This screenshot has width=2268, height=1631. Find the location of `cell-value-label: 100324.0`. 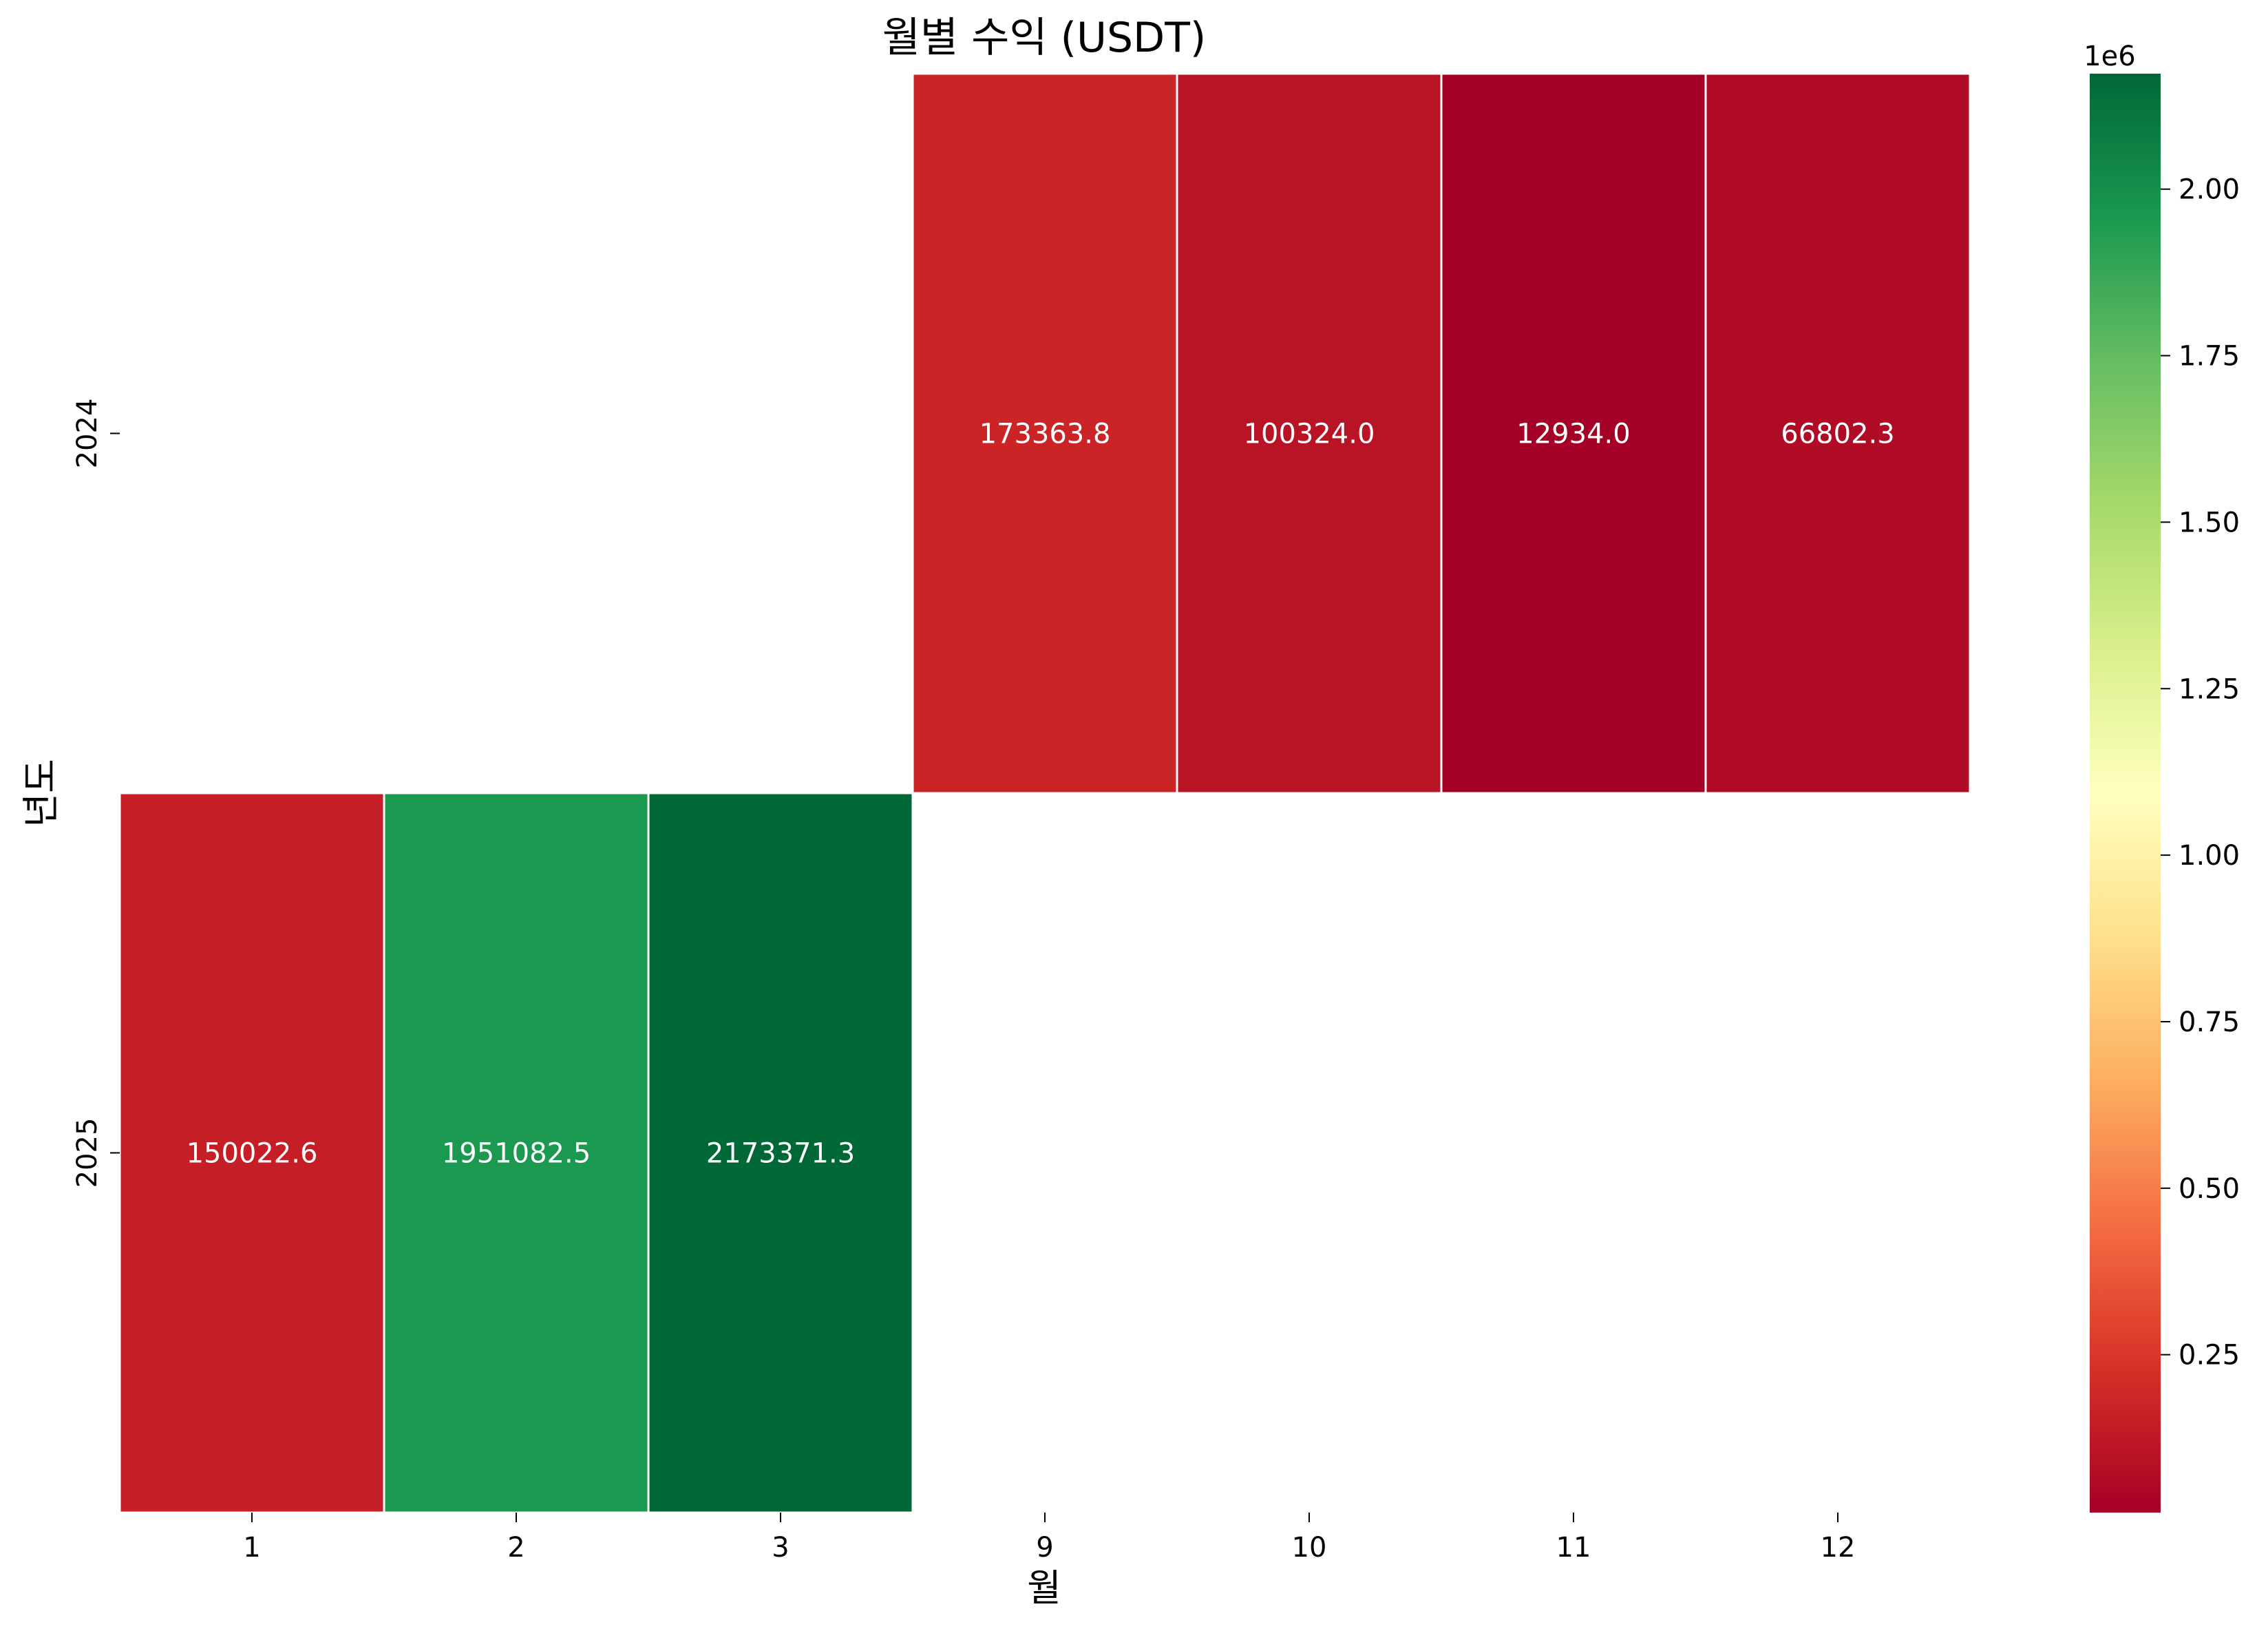

cell-value-label: 100324.0 is located at coordinates (1309, 434).